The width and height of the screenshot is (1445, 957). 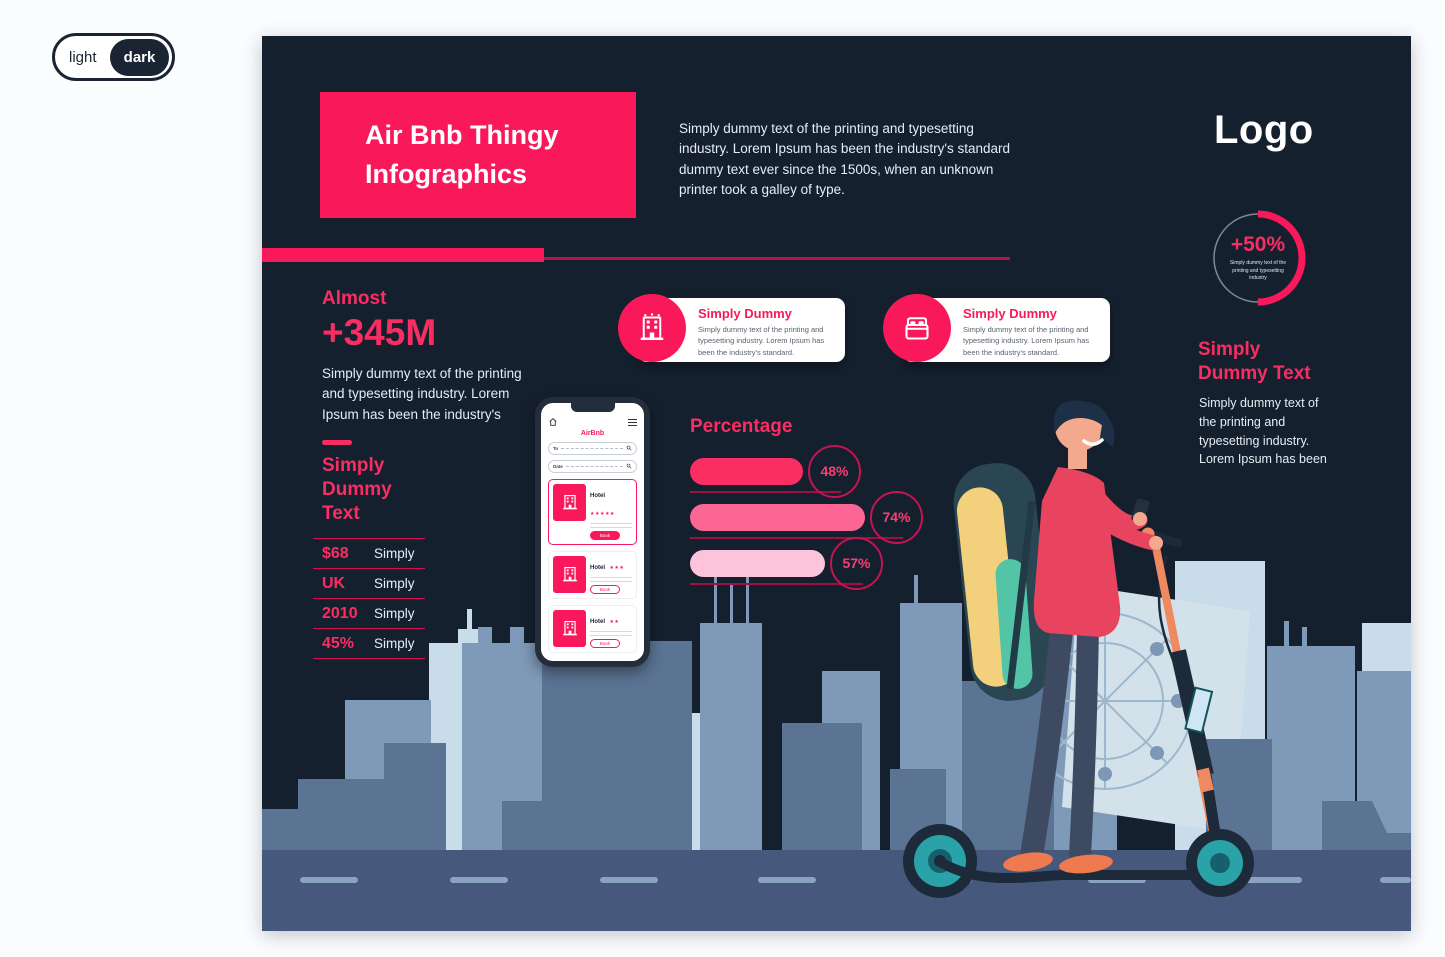 I want to click on percentage-row: 57%, so click(x=822, y=566).